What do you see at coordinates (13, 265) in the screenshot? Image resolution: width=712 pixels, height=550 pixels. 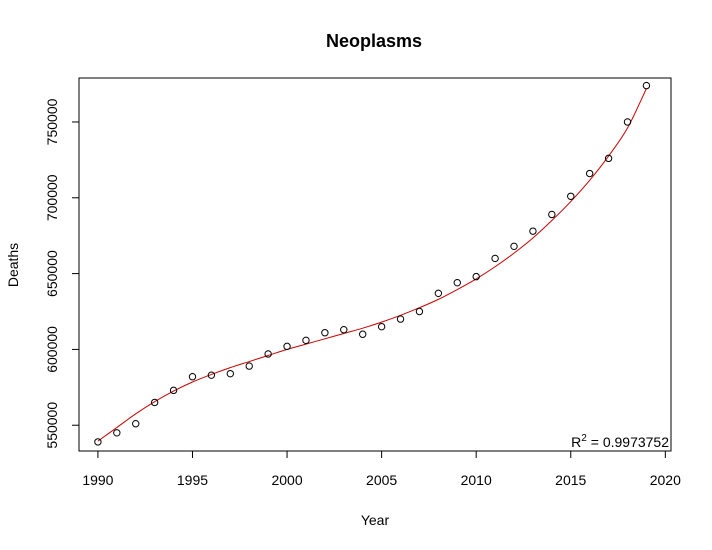 I see `y-axis-label: Deaths` at bounding box center [13, 265].